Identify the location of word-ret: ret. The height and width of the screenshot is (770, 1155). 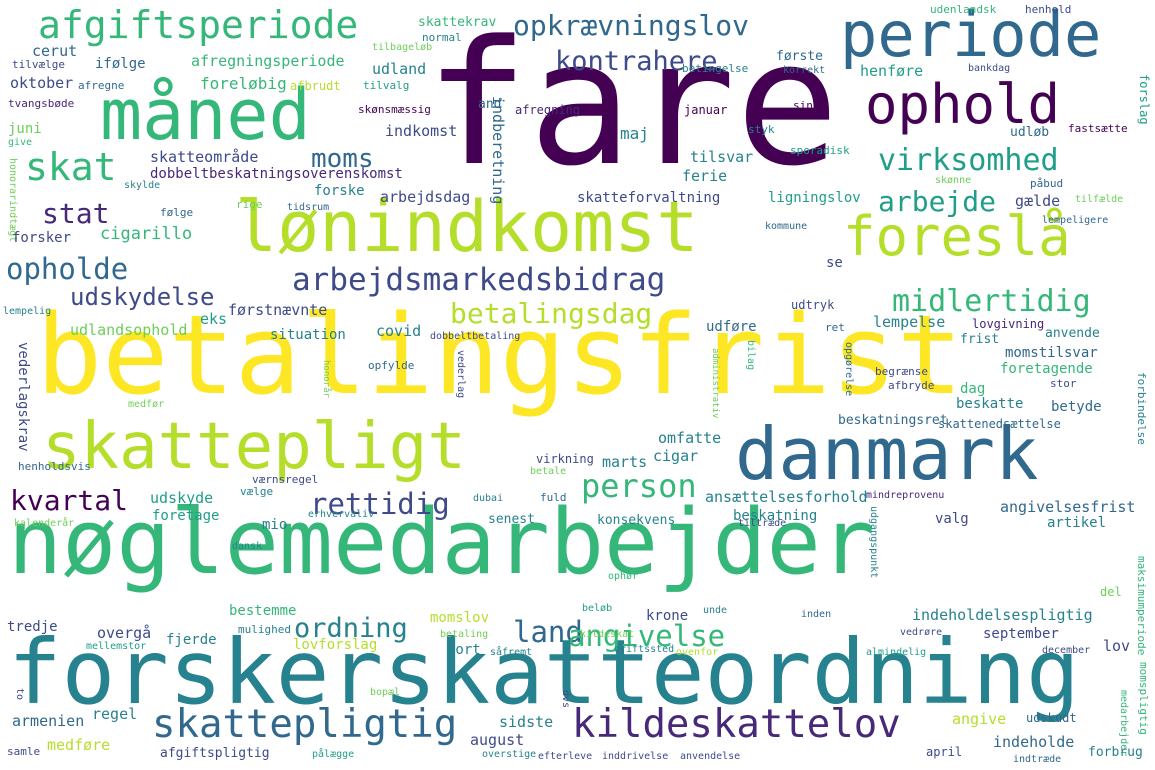
(835, 327).